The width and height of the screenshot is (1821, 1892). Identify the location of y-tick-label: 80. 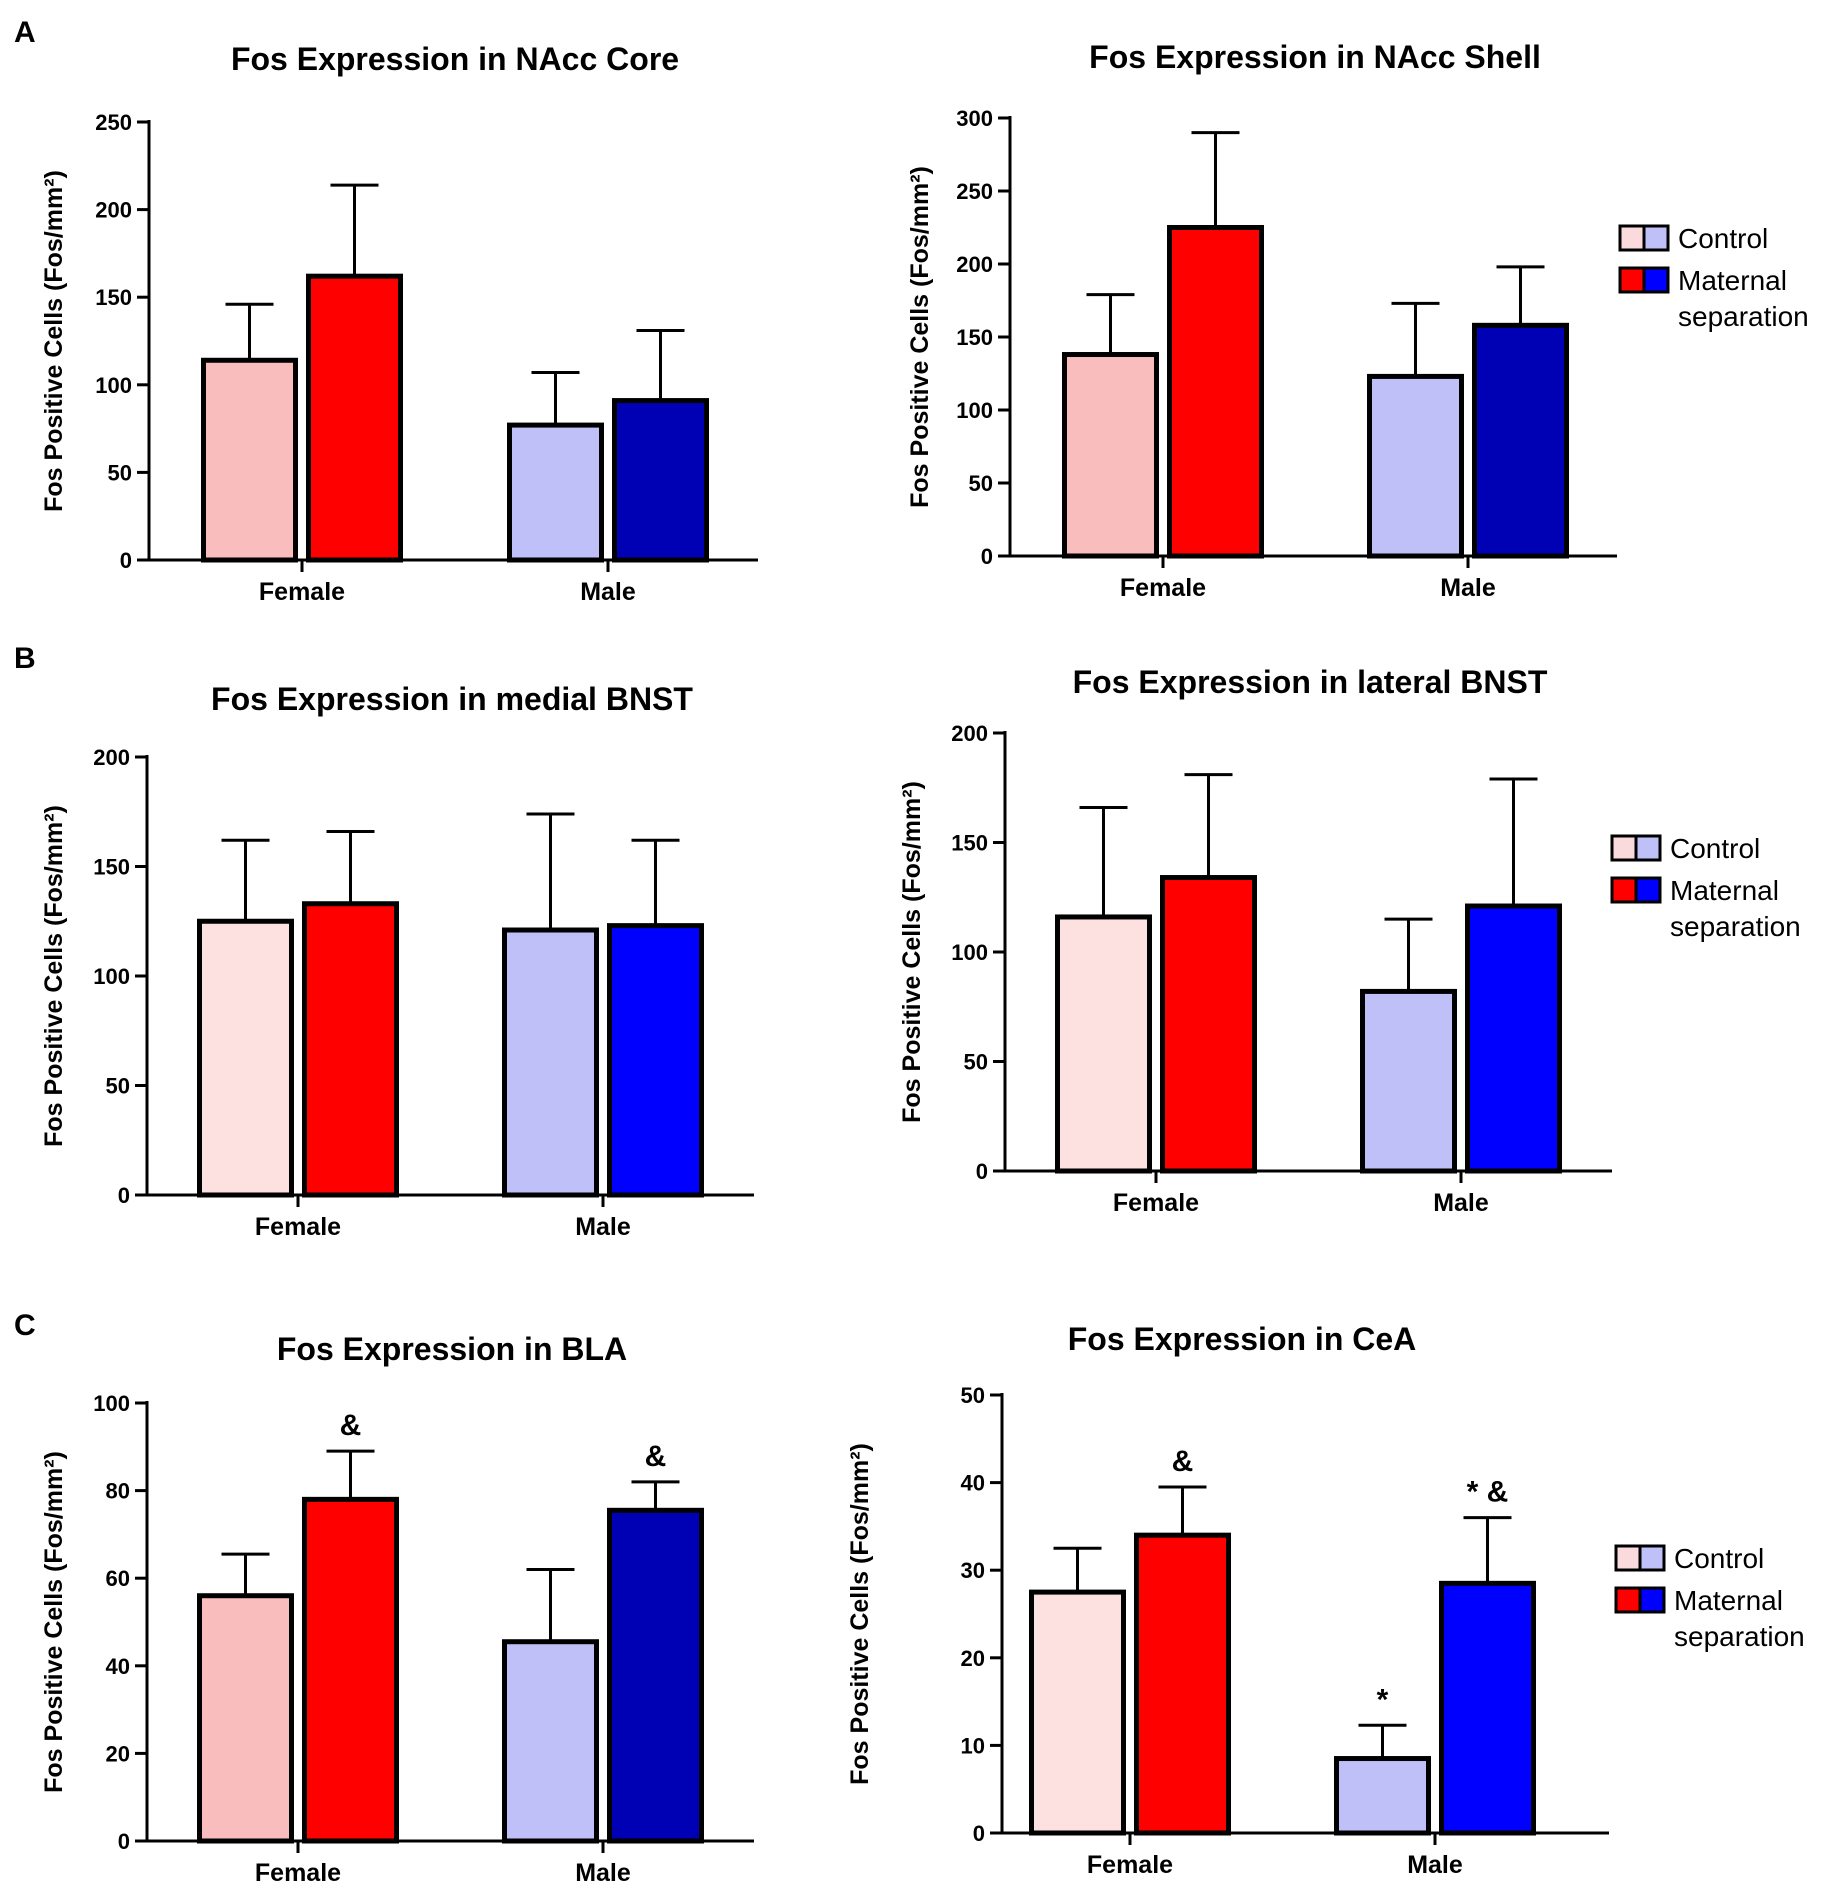
(118, 1491).